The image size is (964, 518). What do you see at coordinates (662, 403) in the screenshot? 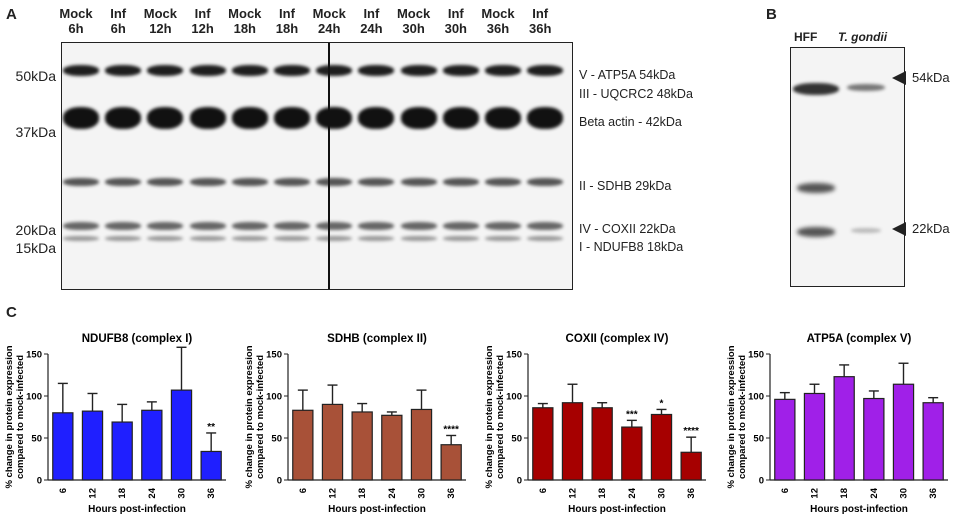
I see `significance-label: *` at bounding box center [662, 403].